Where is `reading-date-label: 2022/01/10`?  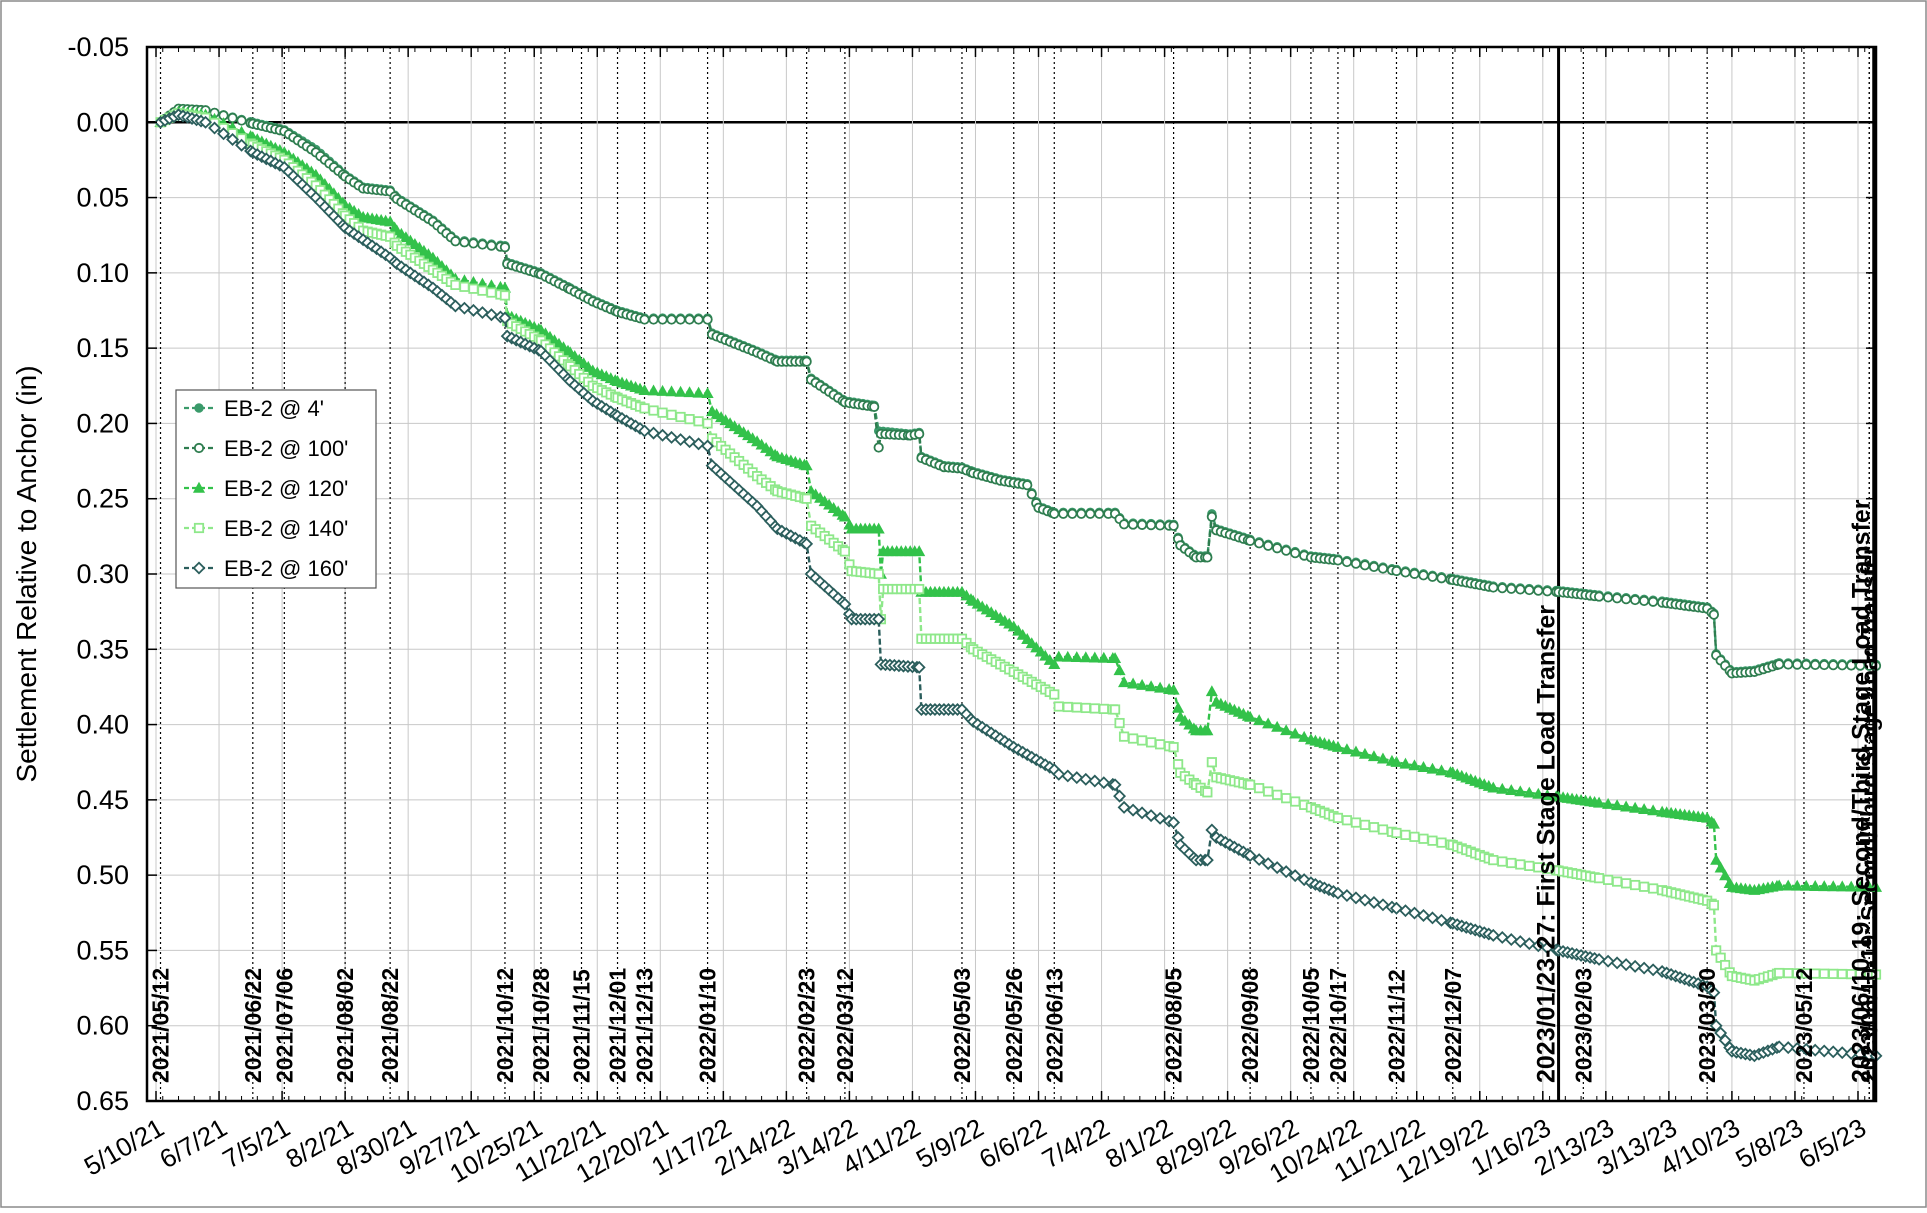
reading-date-label: 2022/01/10 is located at coordinates (708, 1025).